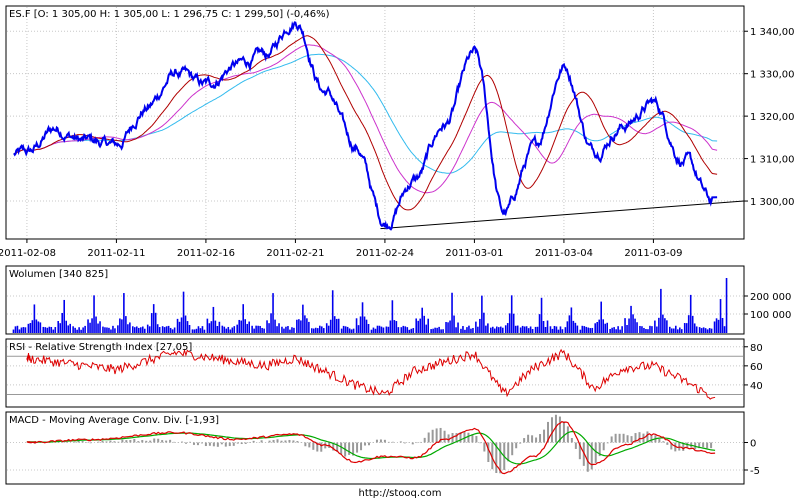  Describe the element at coordinates (295, 253) in the screenshot. I see `x-tick-label: 2011-02-21` at that location.